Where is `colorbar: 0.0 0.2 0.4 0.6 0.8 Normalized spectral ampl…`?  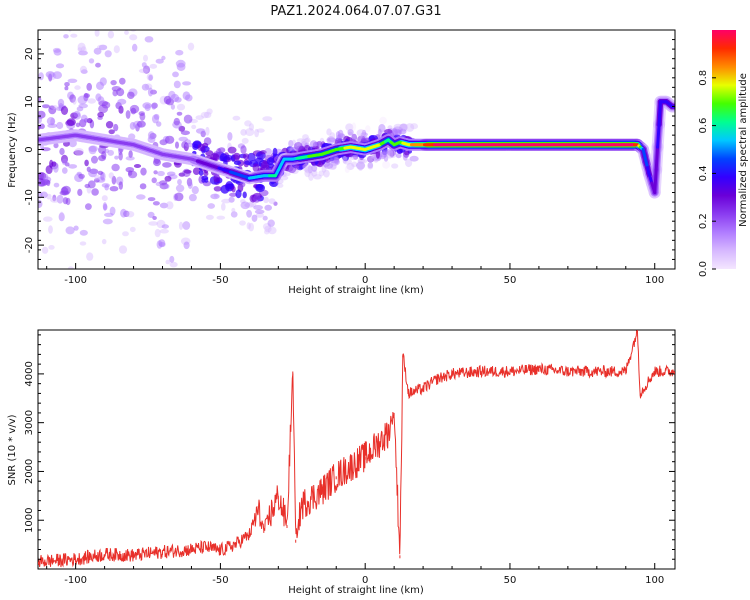 colorbar: 0.0 0.2 0.4 0.6 0.8 Normalized spectral ampl… is located at coordinates (723, 153).